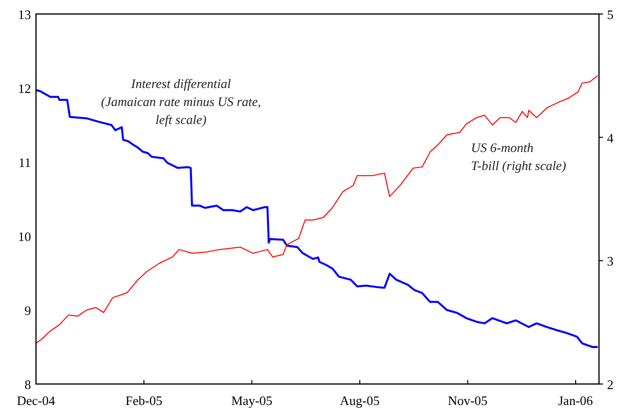 This screenshot has width=624, height=414. I want to click on y-tick-label: 13, so click(24, 14).